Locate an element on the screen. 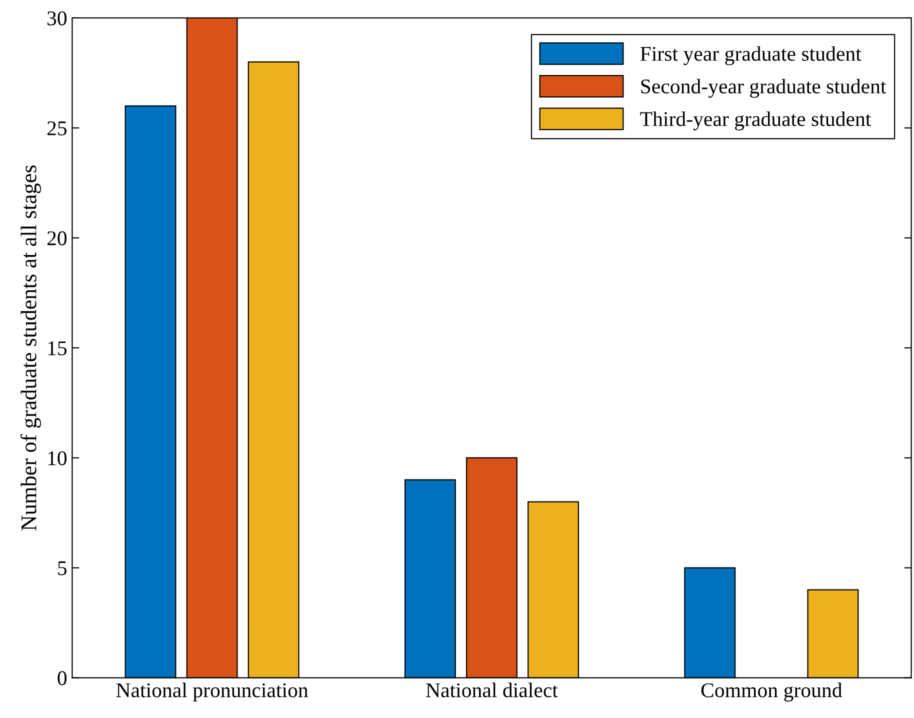 The height and width of the screenshot is (718, 914). x-tick-label: National pronunciation is located at coordinates (212, 692).